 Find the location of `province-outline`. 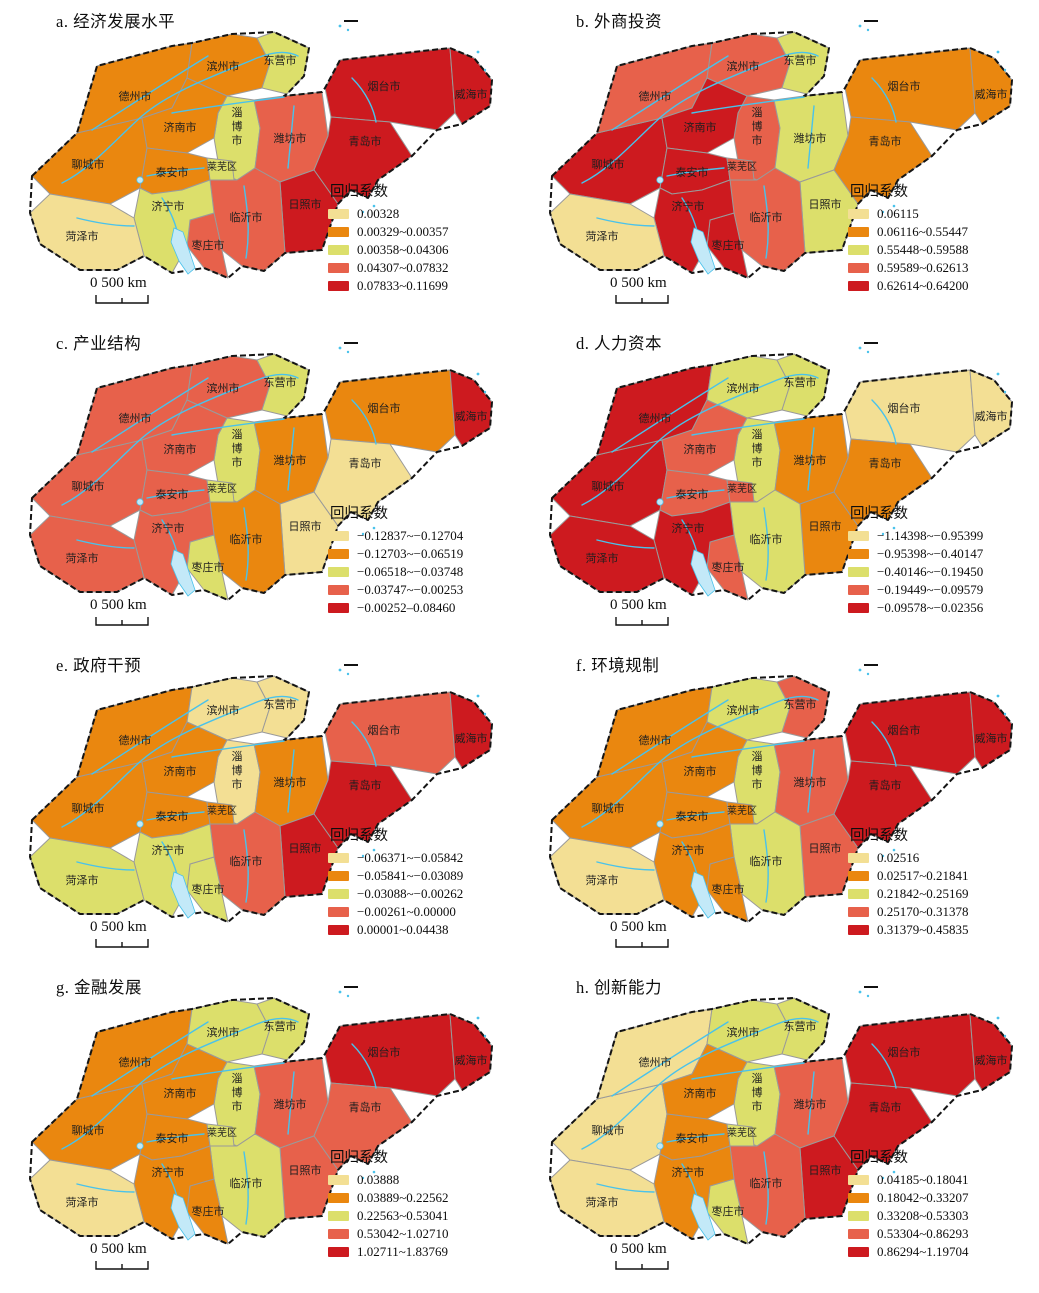

province-outline is located at coordinates (261, 477).